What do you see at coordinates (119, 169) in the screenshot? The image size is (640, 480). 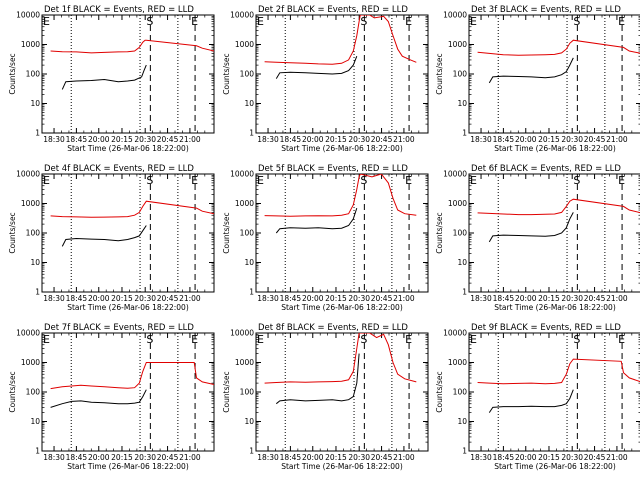 I see `panel-title: Det 4f BLACK = Events, RED = LLD` at bounding box center [119, 169].